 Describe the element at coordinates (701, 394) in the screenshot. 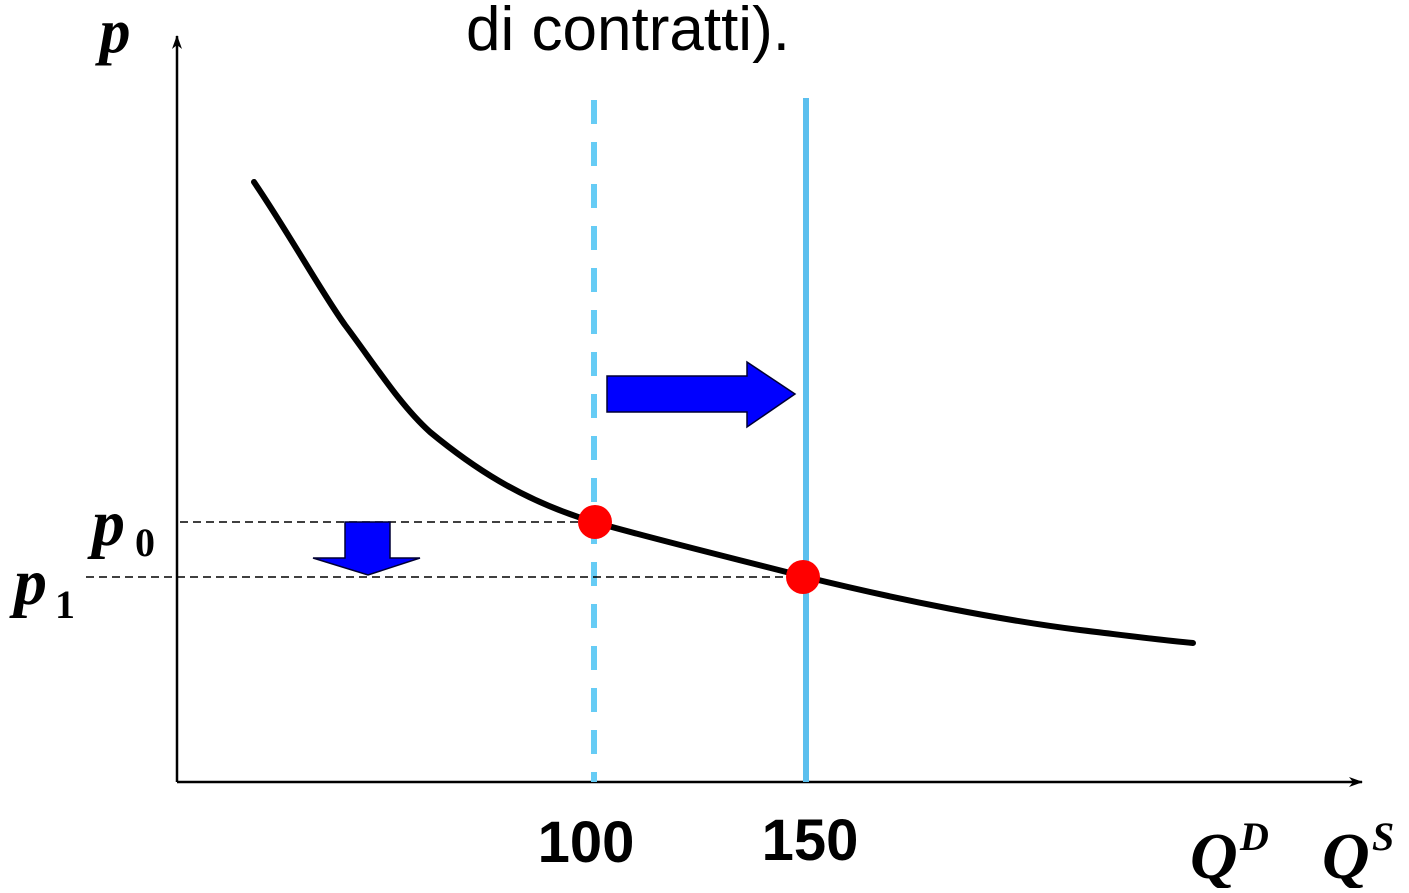

I see `supply-shift-right-arrow-icon` at that location.